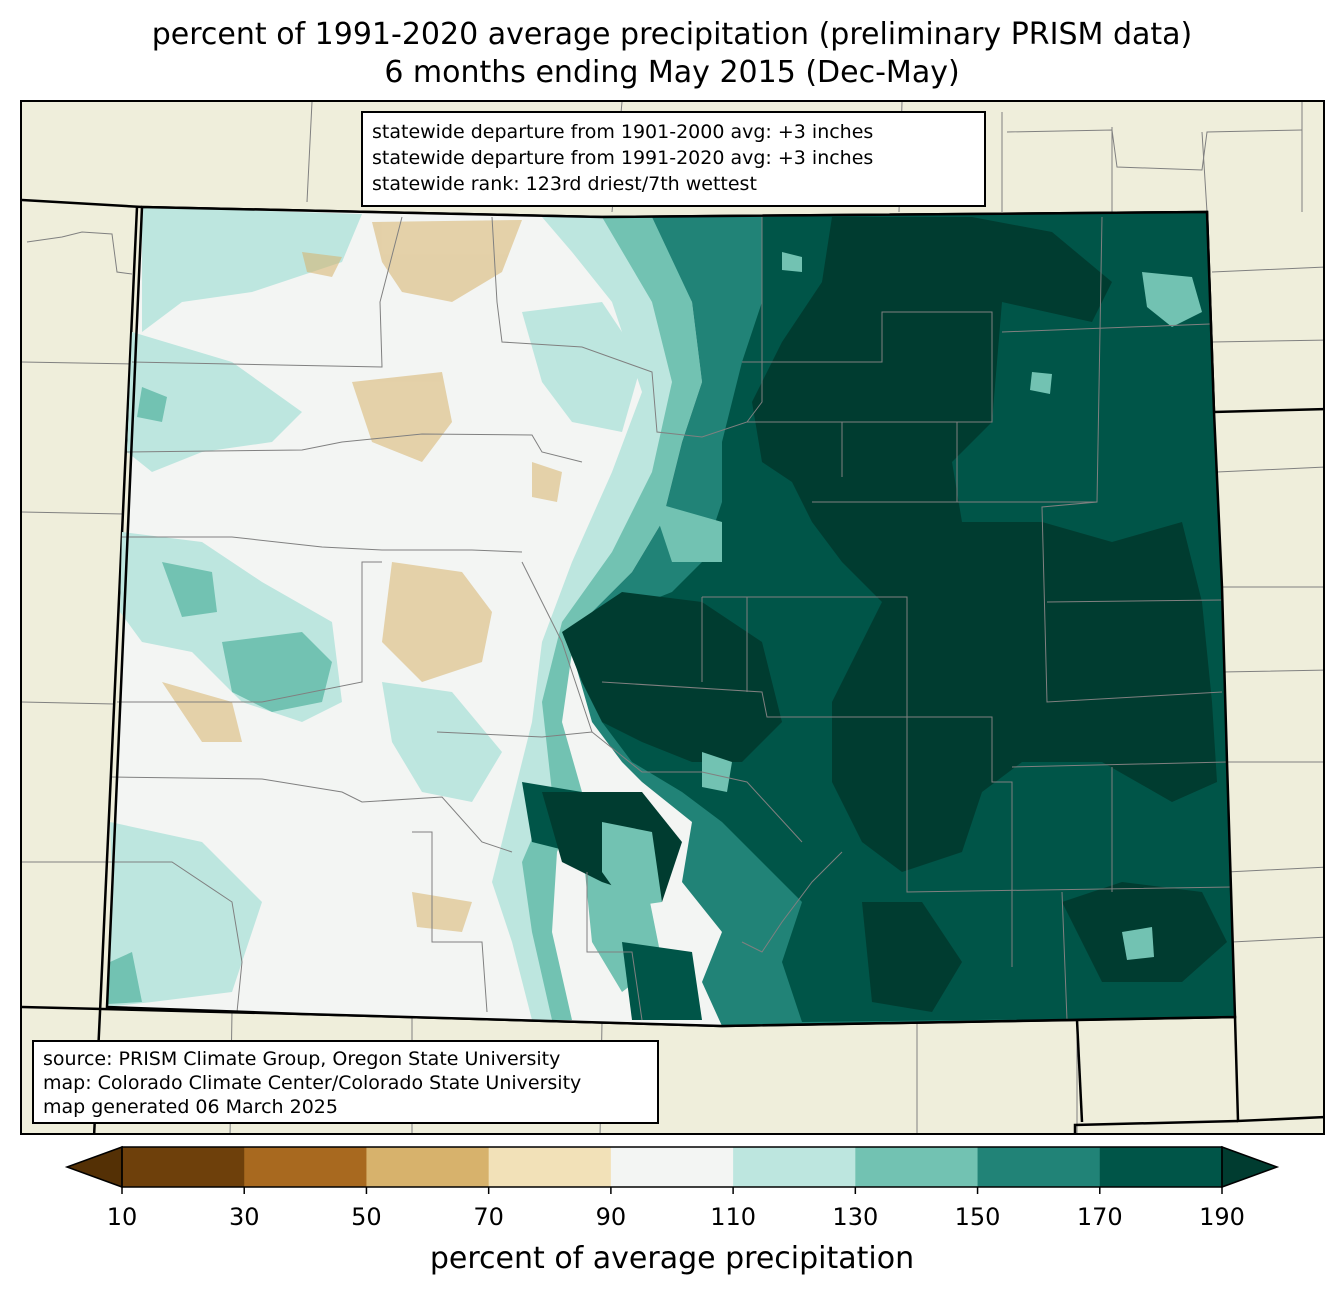 Image resolution: width=1344 pixels, height=1299 pixels. I want to click on colorbar-tick-label: 30, so click(244, 1217).